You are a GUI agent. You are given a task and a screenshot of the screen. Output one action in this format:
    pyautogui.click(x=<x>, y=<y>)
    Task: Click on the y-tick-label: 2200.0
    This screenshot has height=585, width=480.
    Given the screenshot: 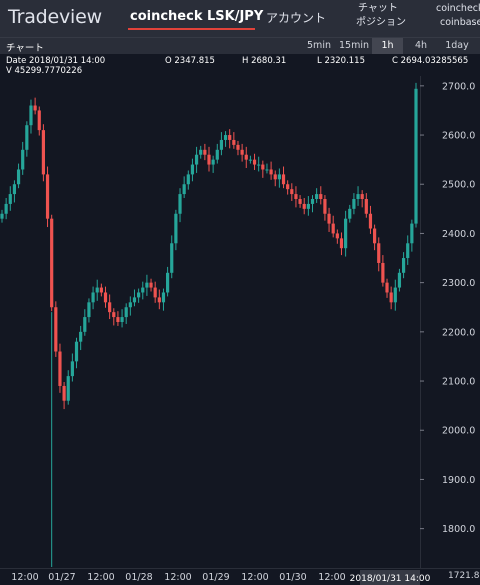 What is the action you would take?
    pyautogui.click(x=458, y=332)
    